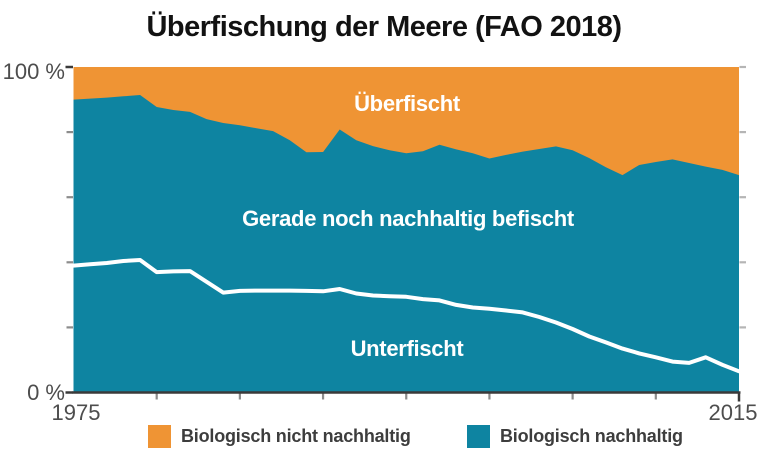  Describe the element at coordinates (46, 392) in the screenshot. I see `y-axis-label-0: 0 %` at that location.